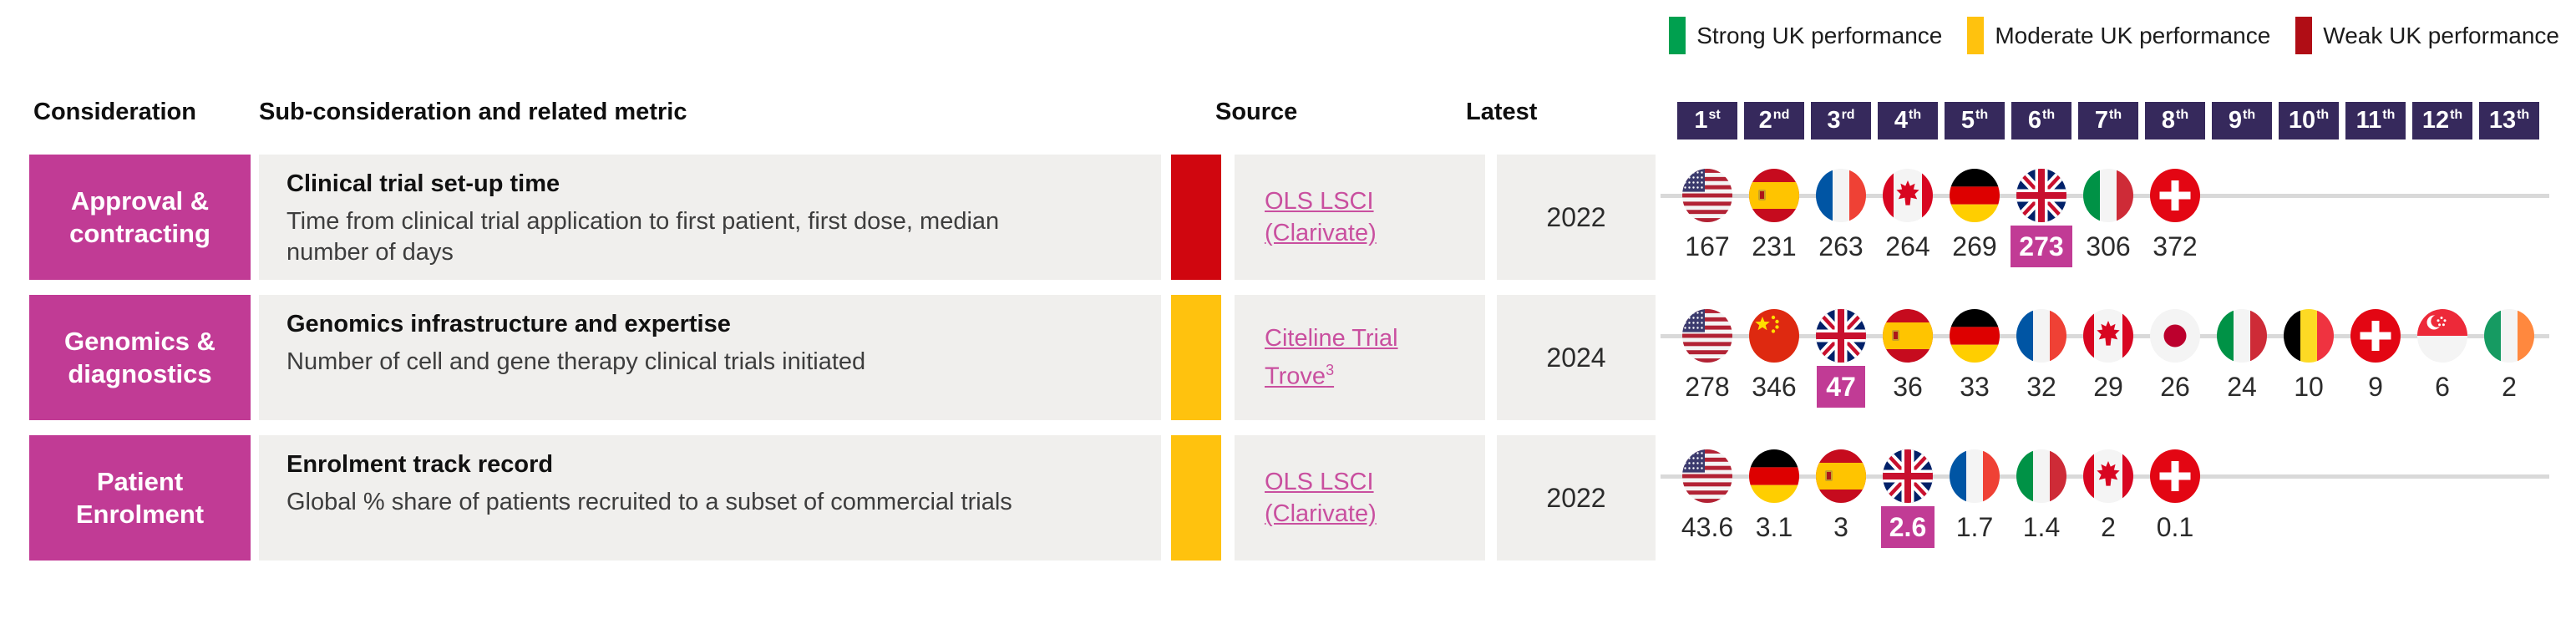 The image size is (2576, 624). I want to click on country-rank-point: 346, so click(1775, 355).